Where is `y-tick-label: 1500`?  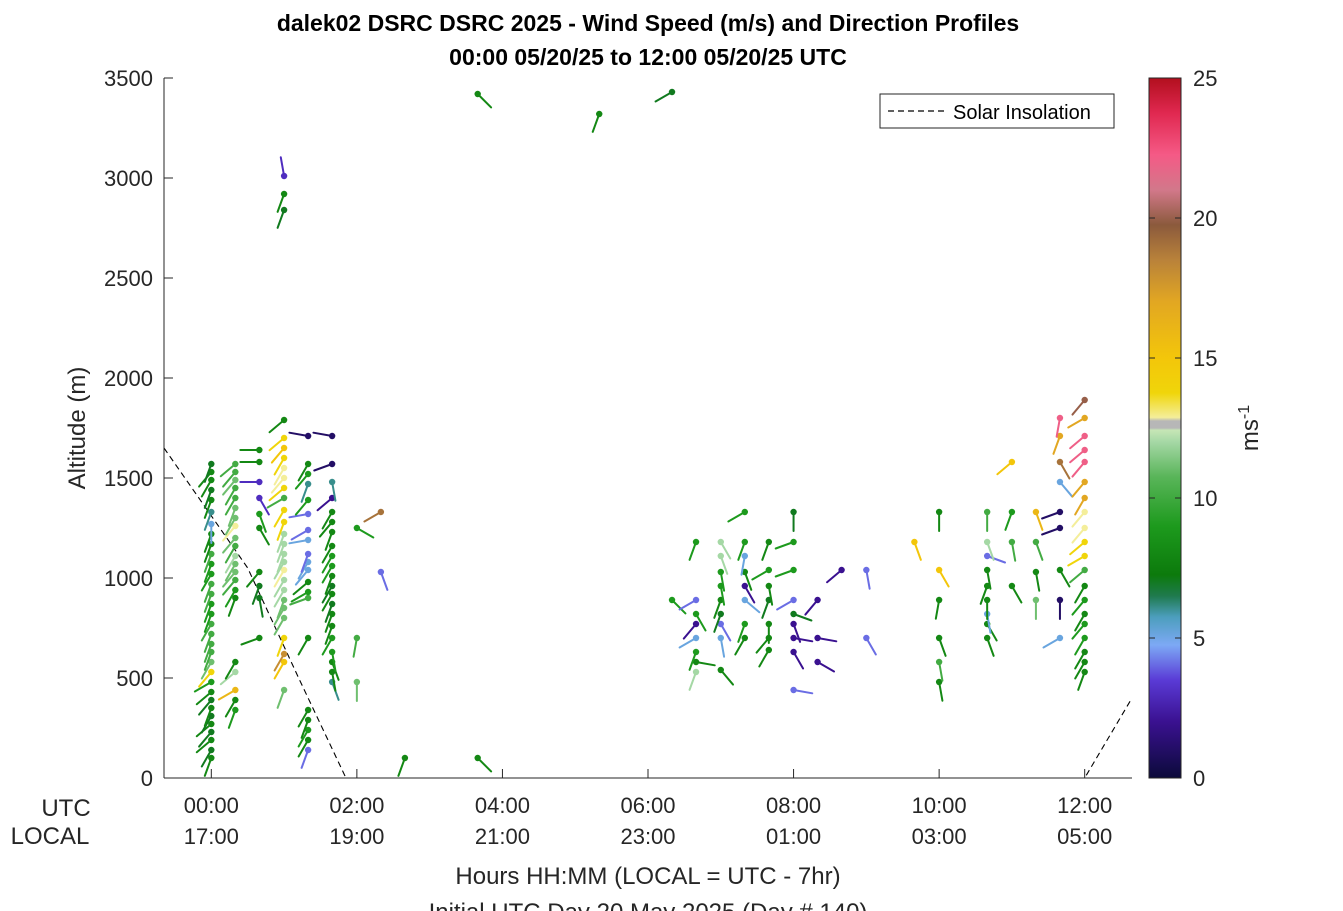
y-tick-label: 1500 is located at coordinates (128, 478).